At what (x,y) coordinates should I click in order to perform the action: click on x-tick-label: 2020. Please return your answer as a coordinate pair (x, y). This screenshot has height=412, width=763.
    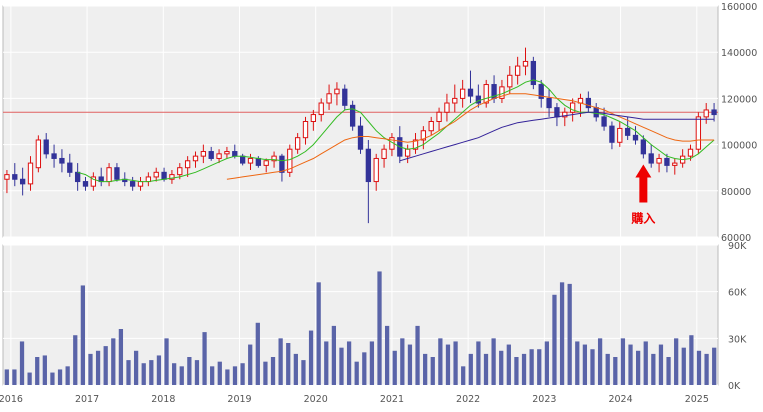
    Looking at the image, I should click on (316, 399).